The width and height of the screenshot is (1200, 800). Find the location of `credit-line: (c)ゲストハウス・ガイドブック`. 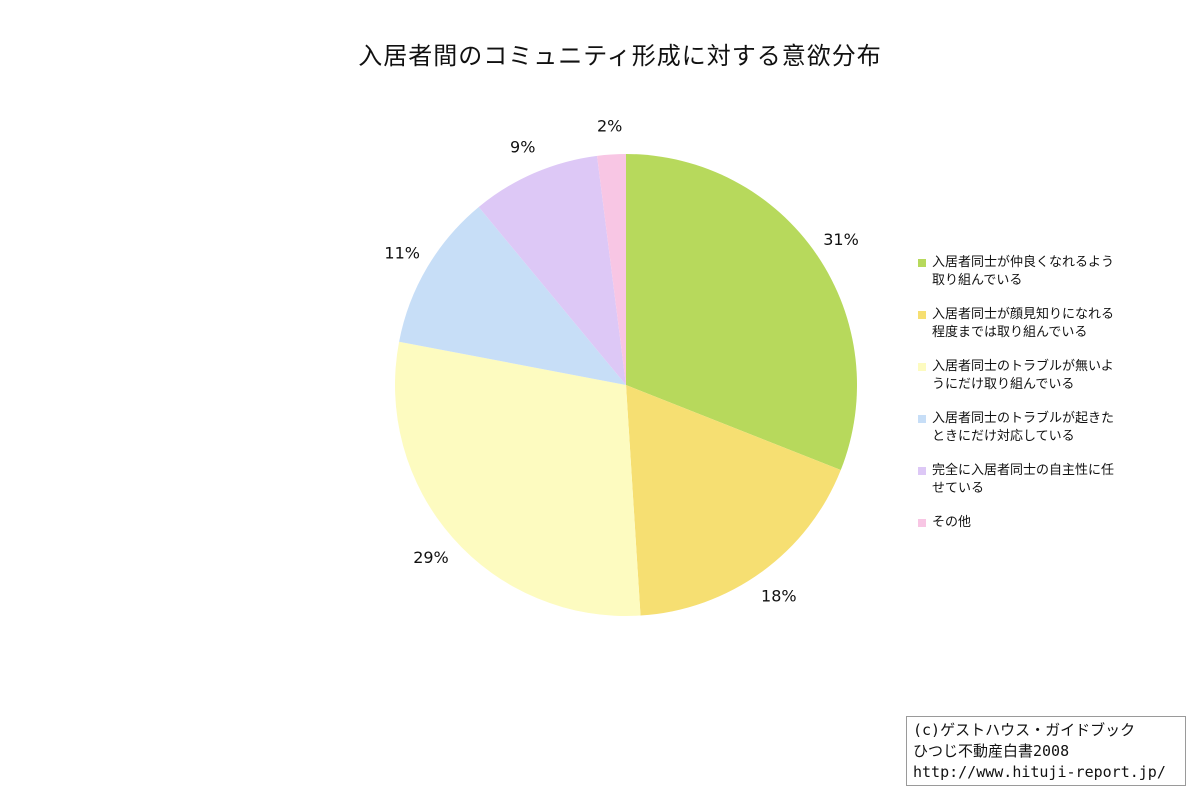

credit-line: (c)ゲストハウス・ガイドブック is located at coordinates (1024, 730).